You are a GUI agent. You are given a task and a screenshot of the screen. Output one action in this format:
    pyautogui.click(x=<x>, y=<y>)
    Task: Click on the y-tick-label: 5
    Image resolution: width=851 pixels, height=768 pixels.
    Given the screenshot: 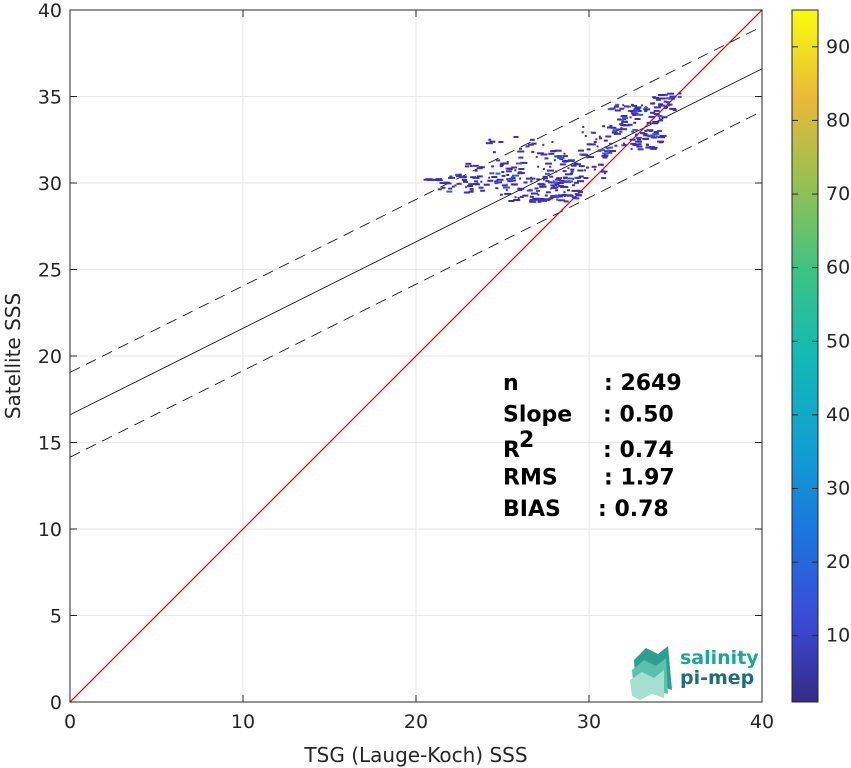 What is the action you would take?
    pyautogui.click(x=56, y=617)
    